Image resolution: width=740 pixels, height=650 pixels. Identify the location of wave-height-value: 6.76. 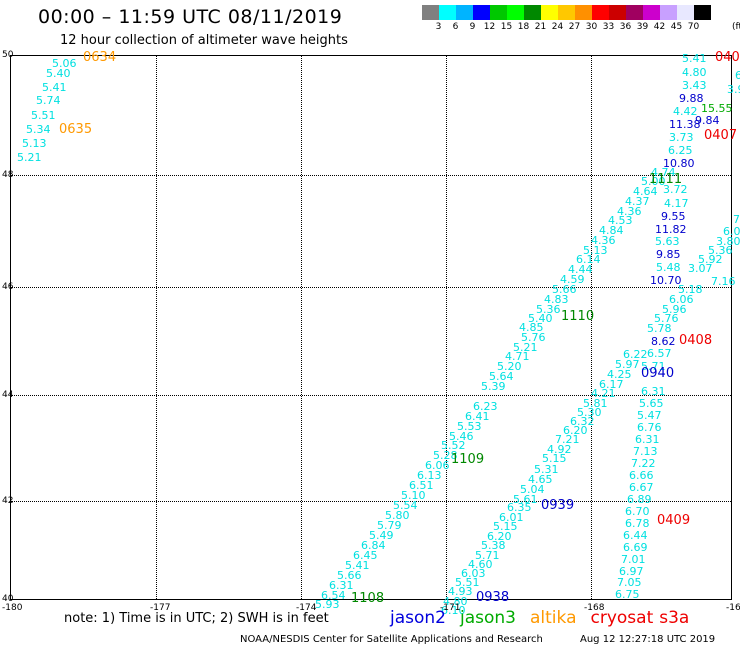
(649, 427).